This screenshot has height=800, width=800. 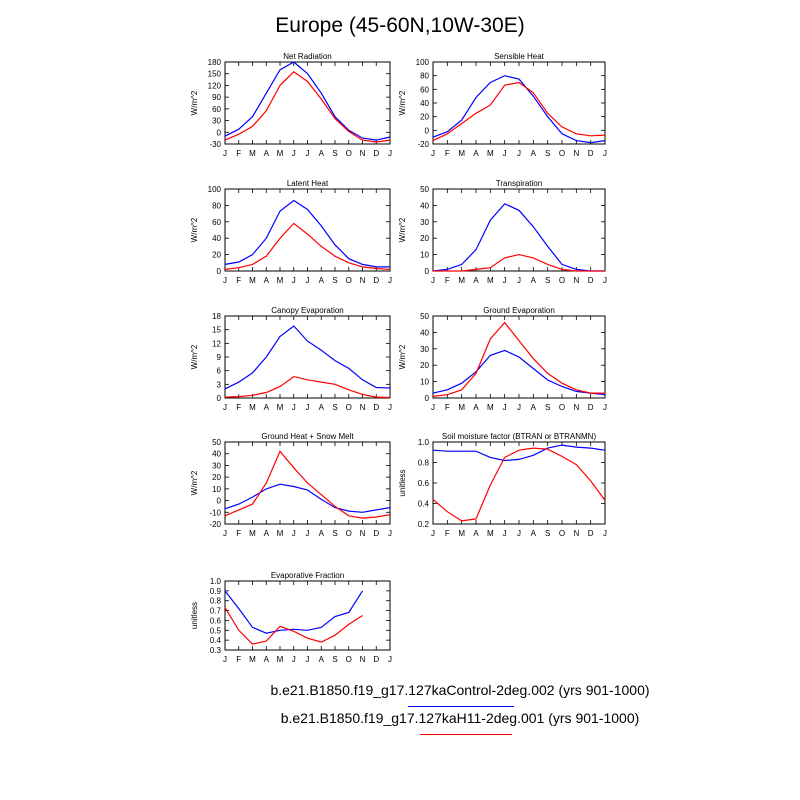 I want to click on y-tick-label: 20, so click(x=424, y=365).